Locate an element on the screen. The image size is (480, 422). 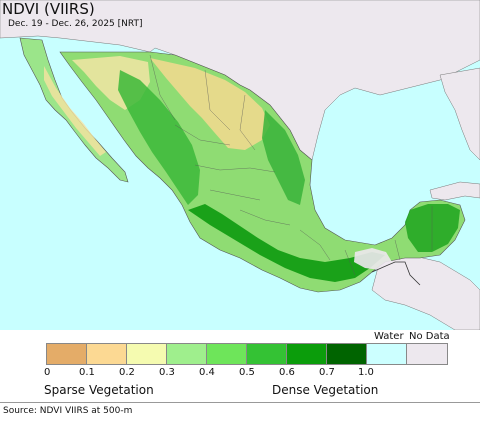
northern-desert-zone is located at coordinates (210, 104).